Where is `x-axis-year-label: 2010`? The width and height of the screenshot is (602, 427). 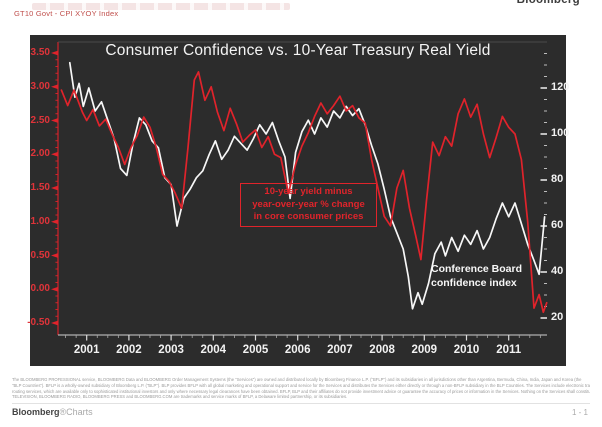 x-axis-year-label: 2010 is located at coordinates (466, 350).